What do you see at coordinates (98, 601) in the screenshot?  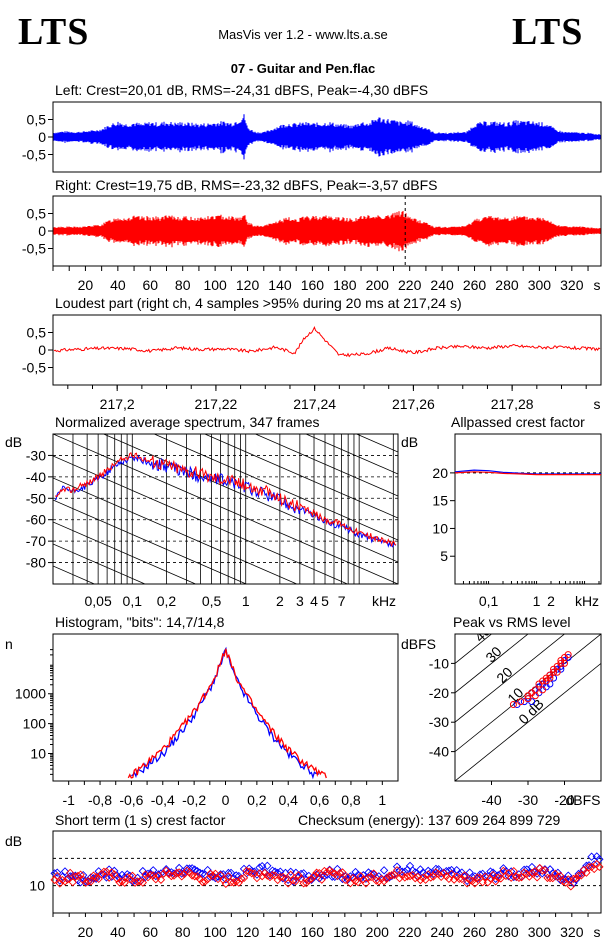 I see `avg-spectrum-xtick-label: 0,05` at bounding box center [98, 601].